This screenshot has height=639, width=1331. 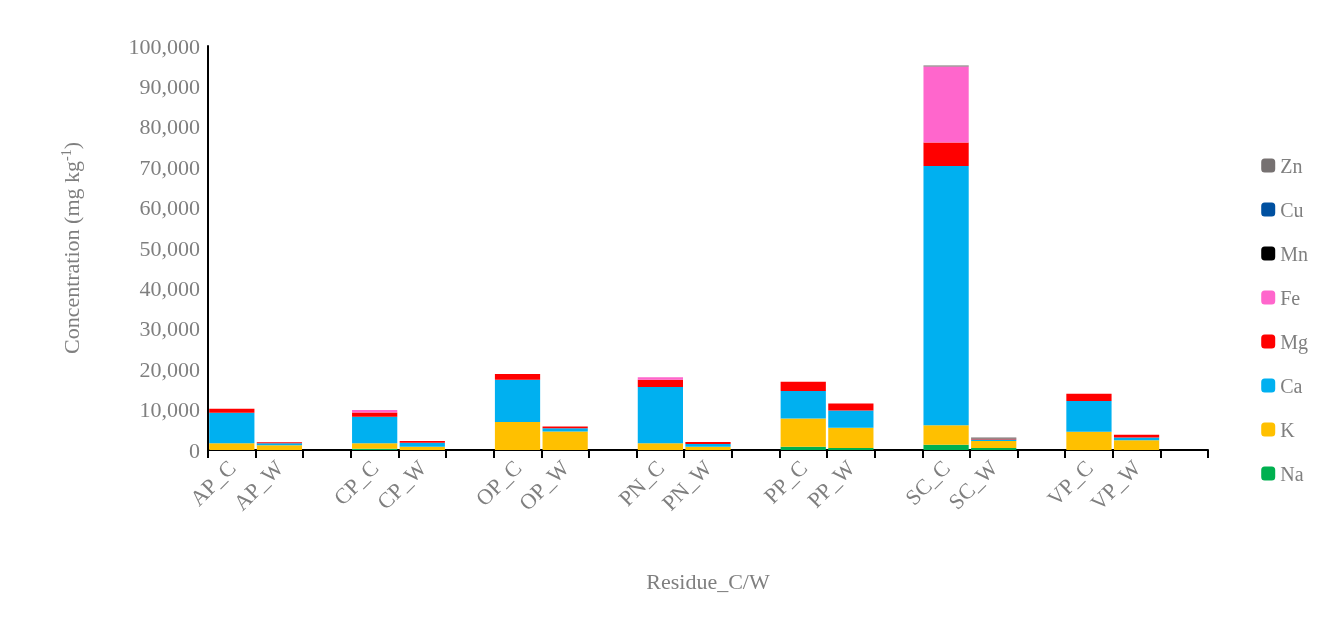 What do you see at coordinates (164, 46) in the screenshot?
I see `y-tick-label: 100,000` at bounding box center [164, 46].